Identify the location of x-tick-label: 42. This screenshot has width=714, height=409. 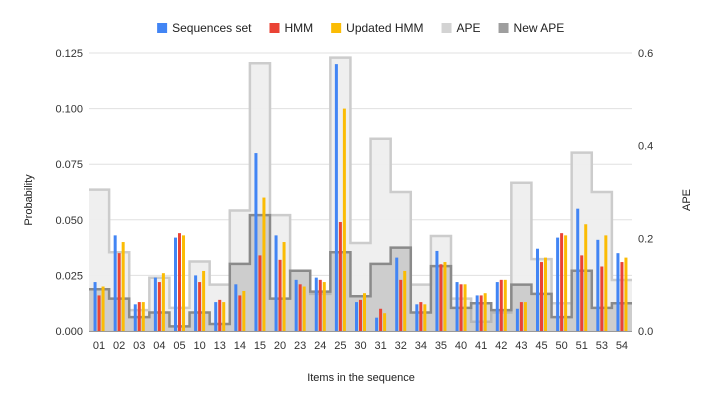
(501, 346).